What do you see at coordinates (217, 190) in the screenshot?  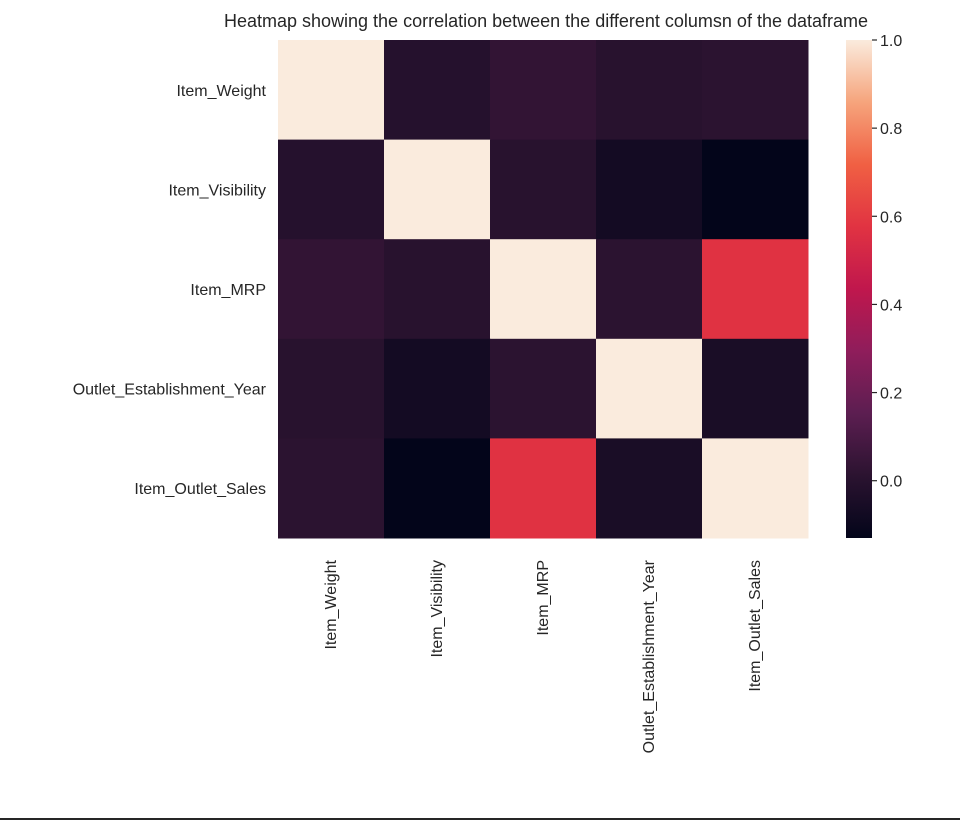 I see `row-tick-label: Item_Visibility` at bounding box center [217, 190].